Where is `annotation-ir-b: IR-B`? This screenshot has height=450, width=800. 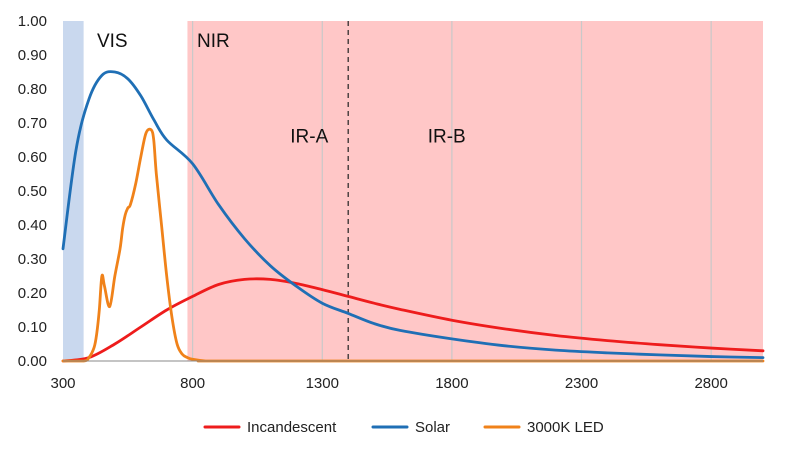 annotation-ir-b: IR-B is located at coordinates (447, 137).